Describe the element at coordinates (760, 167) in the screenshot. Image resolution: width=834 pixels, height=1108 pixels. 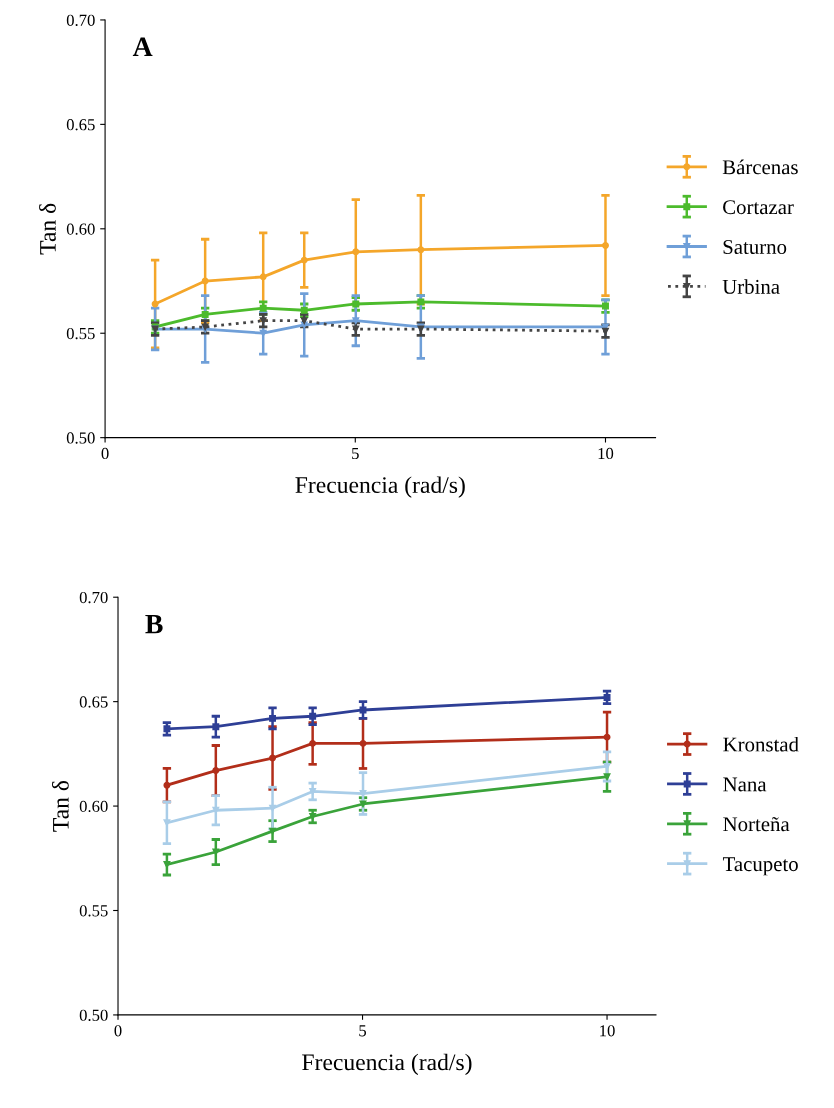
I see `legend-label: Bárcenas` at that location.